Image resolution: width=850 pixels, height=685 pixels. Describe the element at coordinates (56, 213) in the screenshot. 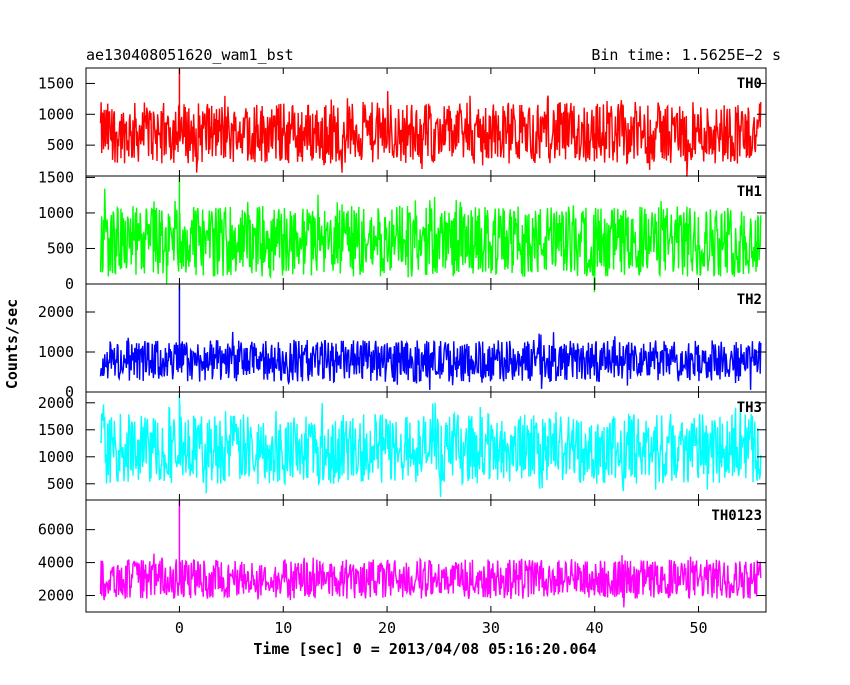

I see `panel-th1-ytick-label: 1000` at that location.